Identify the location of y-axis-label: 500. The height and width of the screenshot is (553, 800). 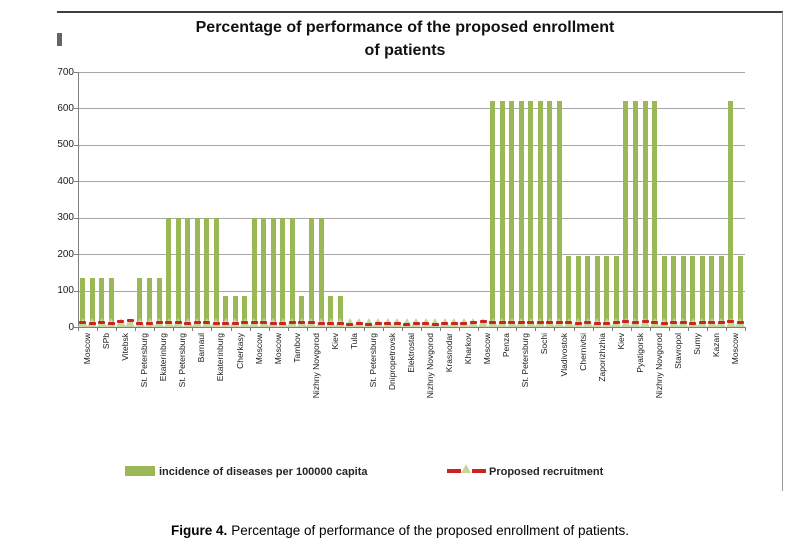
(65, 145).